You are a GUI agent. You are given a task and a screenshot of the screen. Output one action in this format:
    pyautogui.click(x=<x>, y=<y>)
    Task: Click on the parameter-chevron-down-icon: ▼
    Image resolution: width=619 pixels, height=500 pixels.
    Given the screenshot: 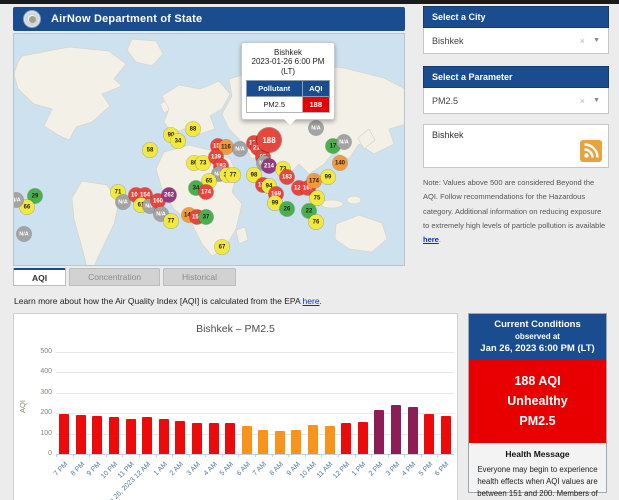 What is the action you would take?
    pyautogui.click(x=596, y=100)
    